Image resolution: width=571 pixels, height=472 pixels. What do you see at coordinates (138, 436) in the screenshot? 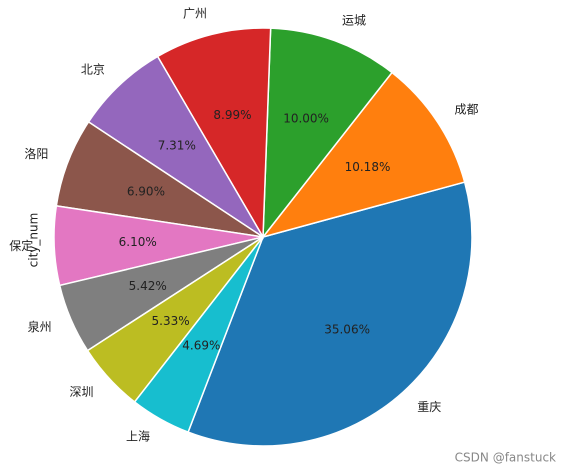
I see `slice-label: 上海` at bounding box center [138, 436].